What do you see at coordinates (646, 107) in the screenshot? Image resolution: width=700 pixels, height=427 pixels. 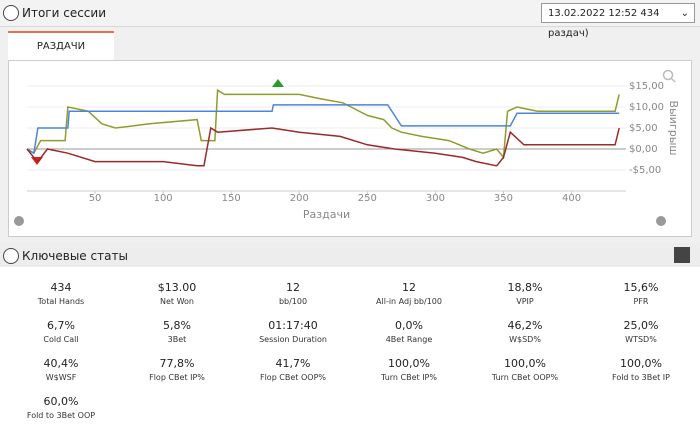 I see `y-tick-label: $10,00` at bounding box center [646, 107].